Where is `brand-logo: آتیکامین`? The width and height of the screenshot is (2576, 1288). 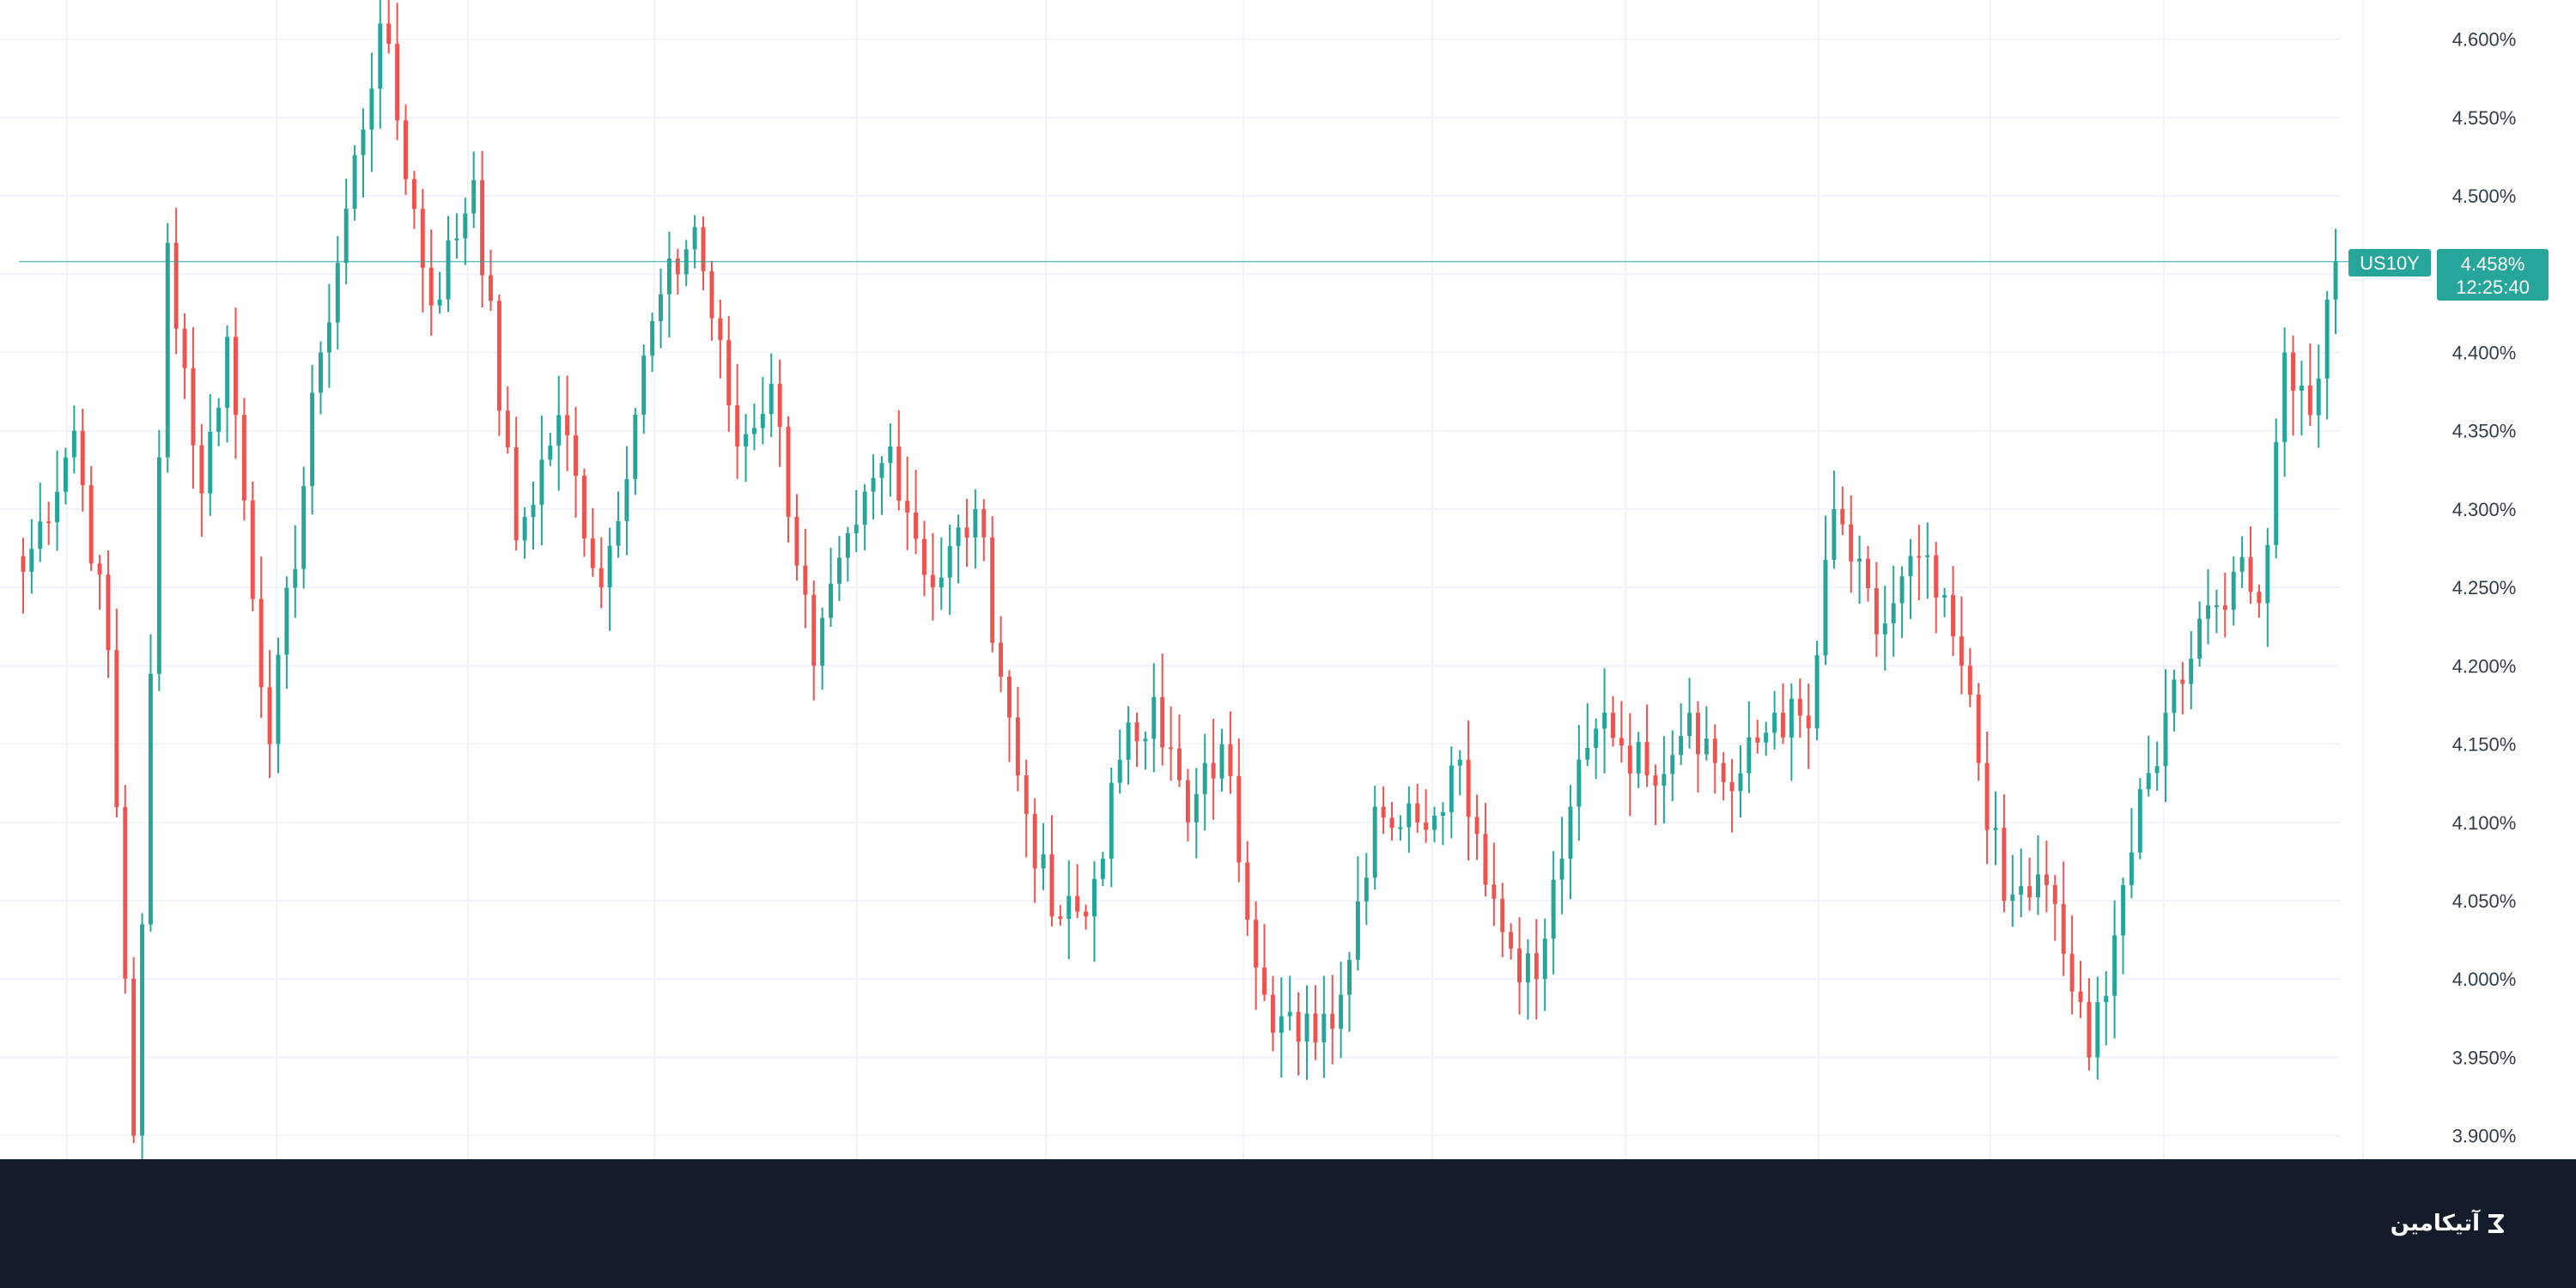
brand-logo: آتیکامین is located at coordinates (2449, 1224).